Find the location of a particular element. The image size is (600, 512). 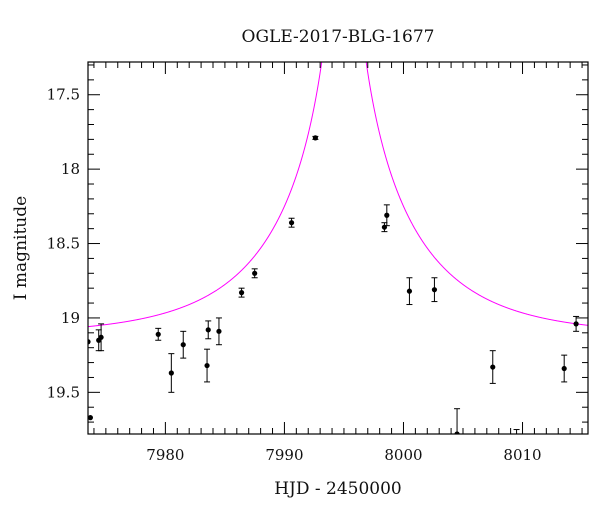

chart-title: OGLE-2017-BLG-1677 is located at coordinates (338, 37).